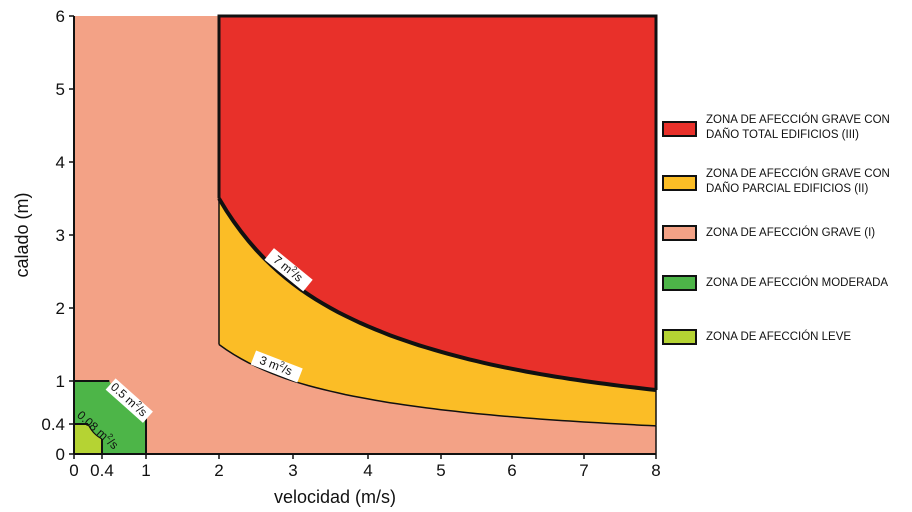  I want to click on x-tick-label-2: 2, so click(218, 470).